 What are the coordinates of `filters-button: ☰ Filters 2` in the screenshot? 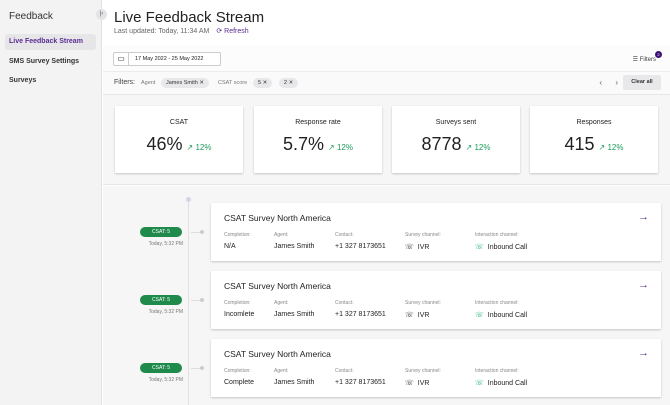 It's located at (647, 57).